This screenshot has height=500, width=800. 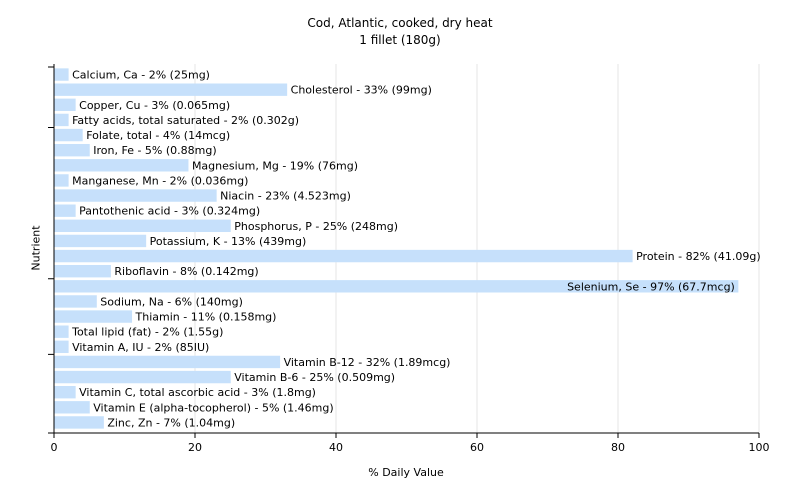 What do you see at coordinates (169, 211) in the screenshot?
I see `data-label: Pantothenic acid - 3% (0.324mg)` at bounding box center [169, 211].